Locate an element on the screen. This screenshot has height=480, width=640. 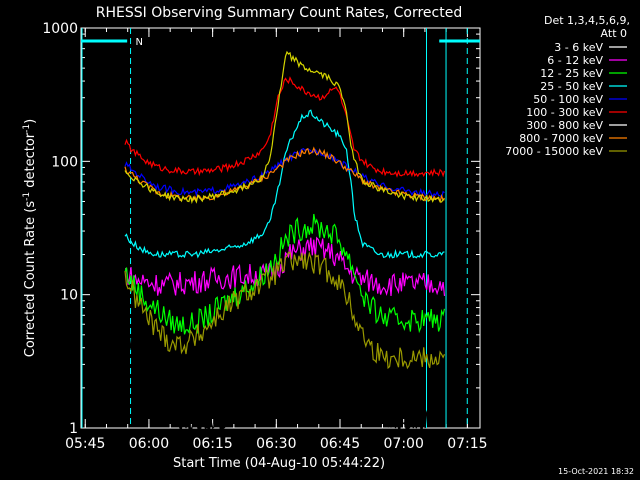
y-axis-label-exp1: -1 is located at coordinates (27, 196).